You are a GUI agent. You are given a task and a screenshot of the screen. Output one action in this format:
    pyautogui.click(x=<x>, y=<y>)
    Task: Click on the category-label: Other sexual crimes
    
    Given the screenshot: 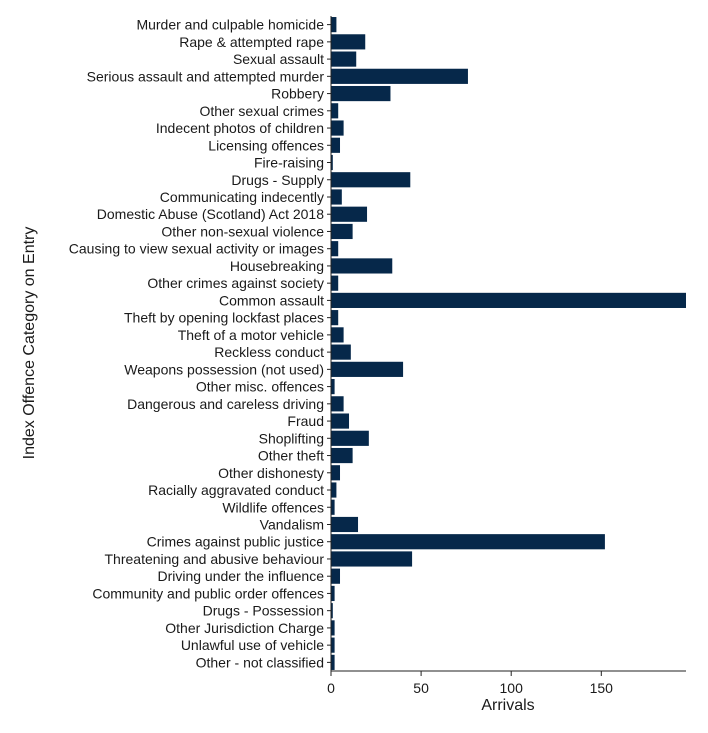 What is the action you would take?
    pyautogui.click(x=262, y=111)
    